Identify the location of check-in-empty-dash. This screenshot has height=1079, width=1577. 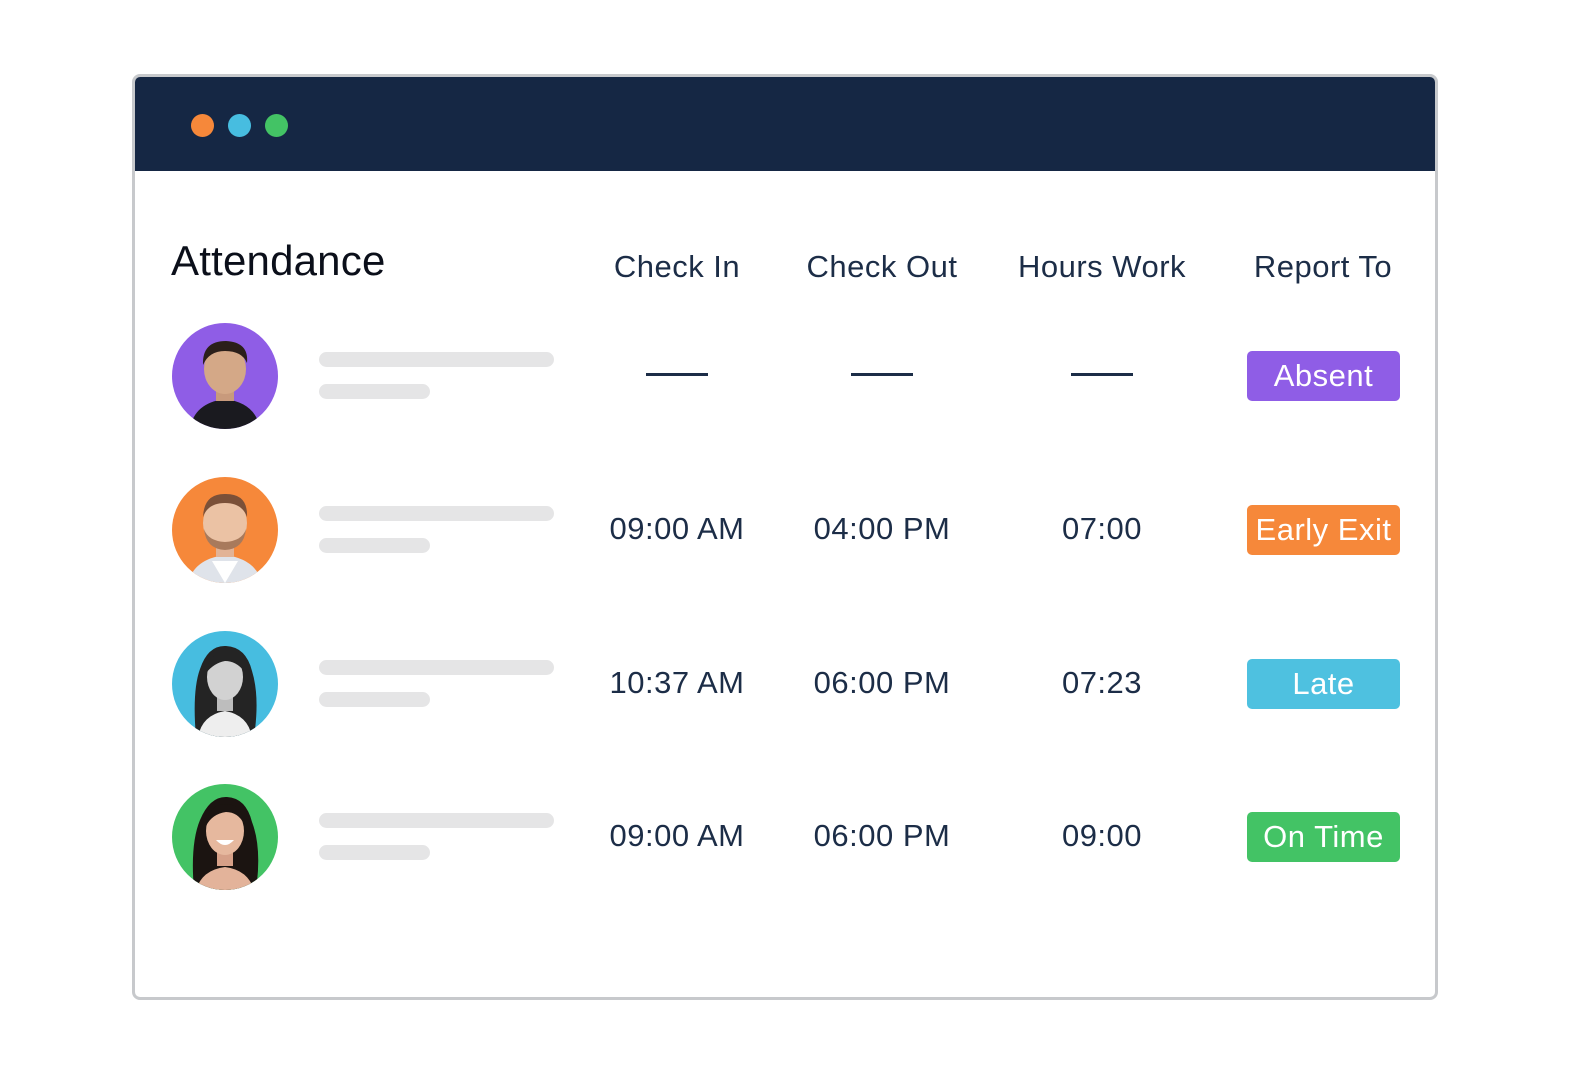
(677, 374).